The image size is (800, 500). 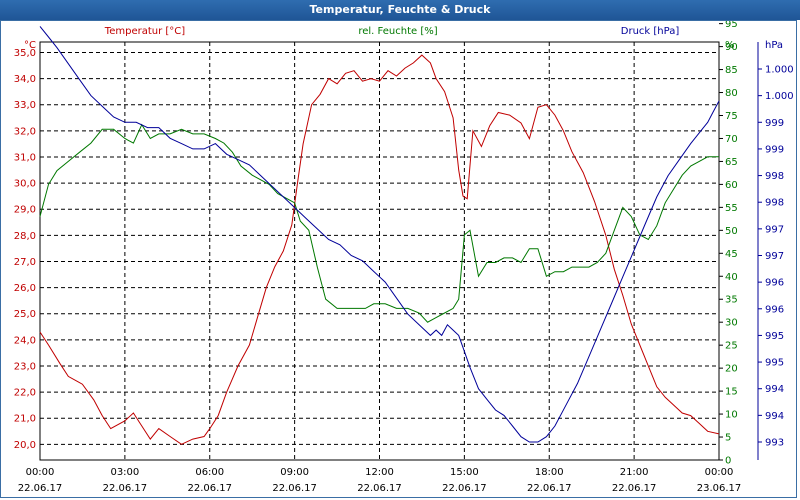 What do you see at coordinates (25, 210) in the screenshot?
I see `temperature-tick-label: 29,0` at bounding box center [25, 210].